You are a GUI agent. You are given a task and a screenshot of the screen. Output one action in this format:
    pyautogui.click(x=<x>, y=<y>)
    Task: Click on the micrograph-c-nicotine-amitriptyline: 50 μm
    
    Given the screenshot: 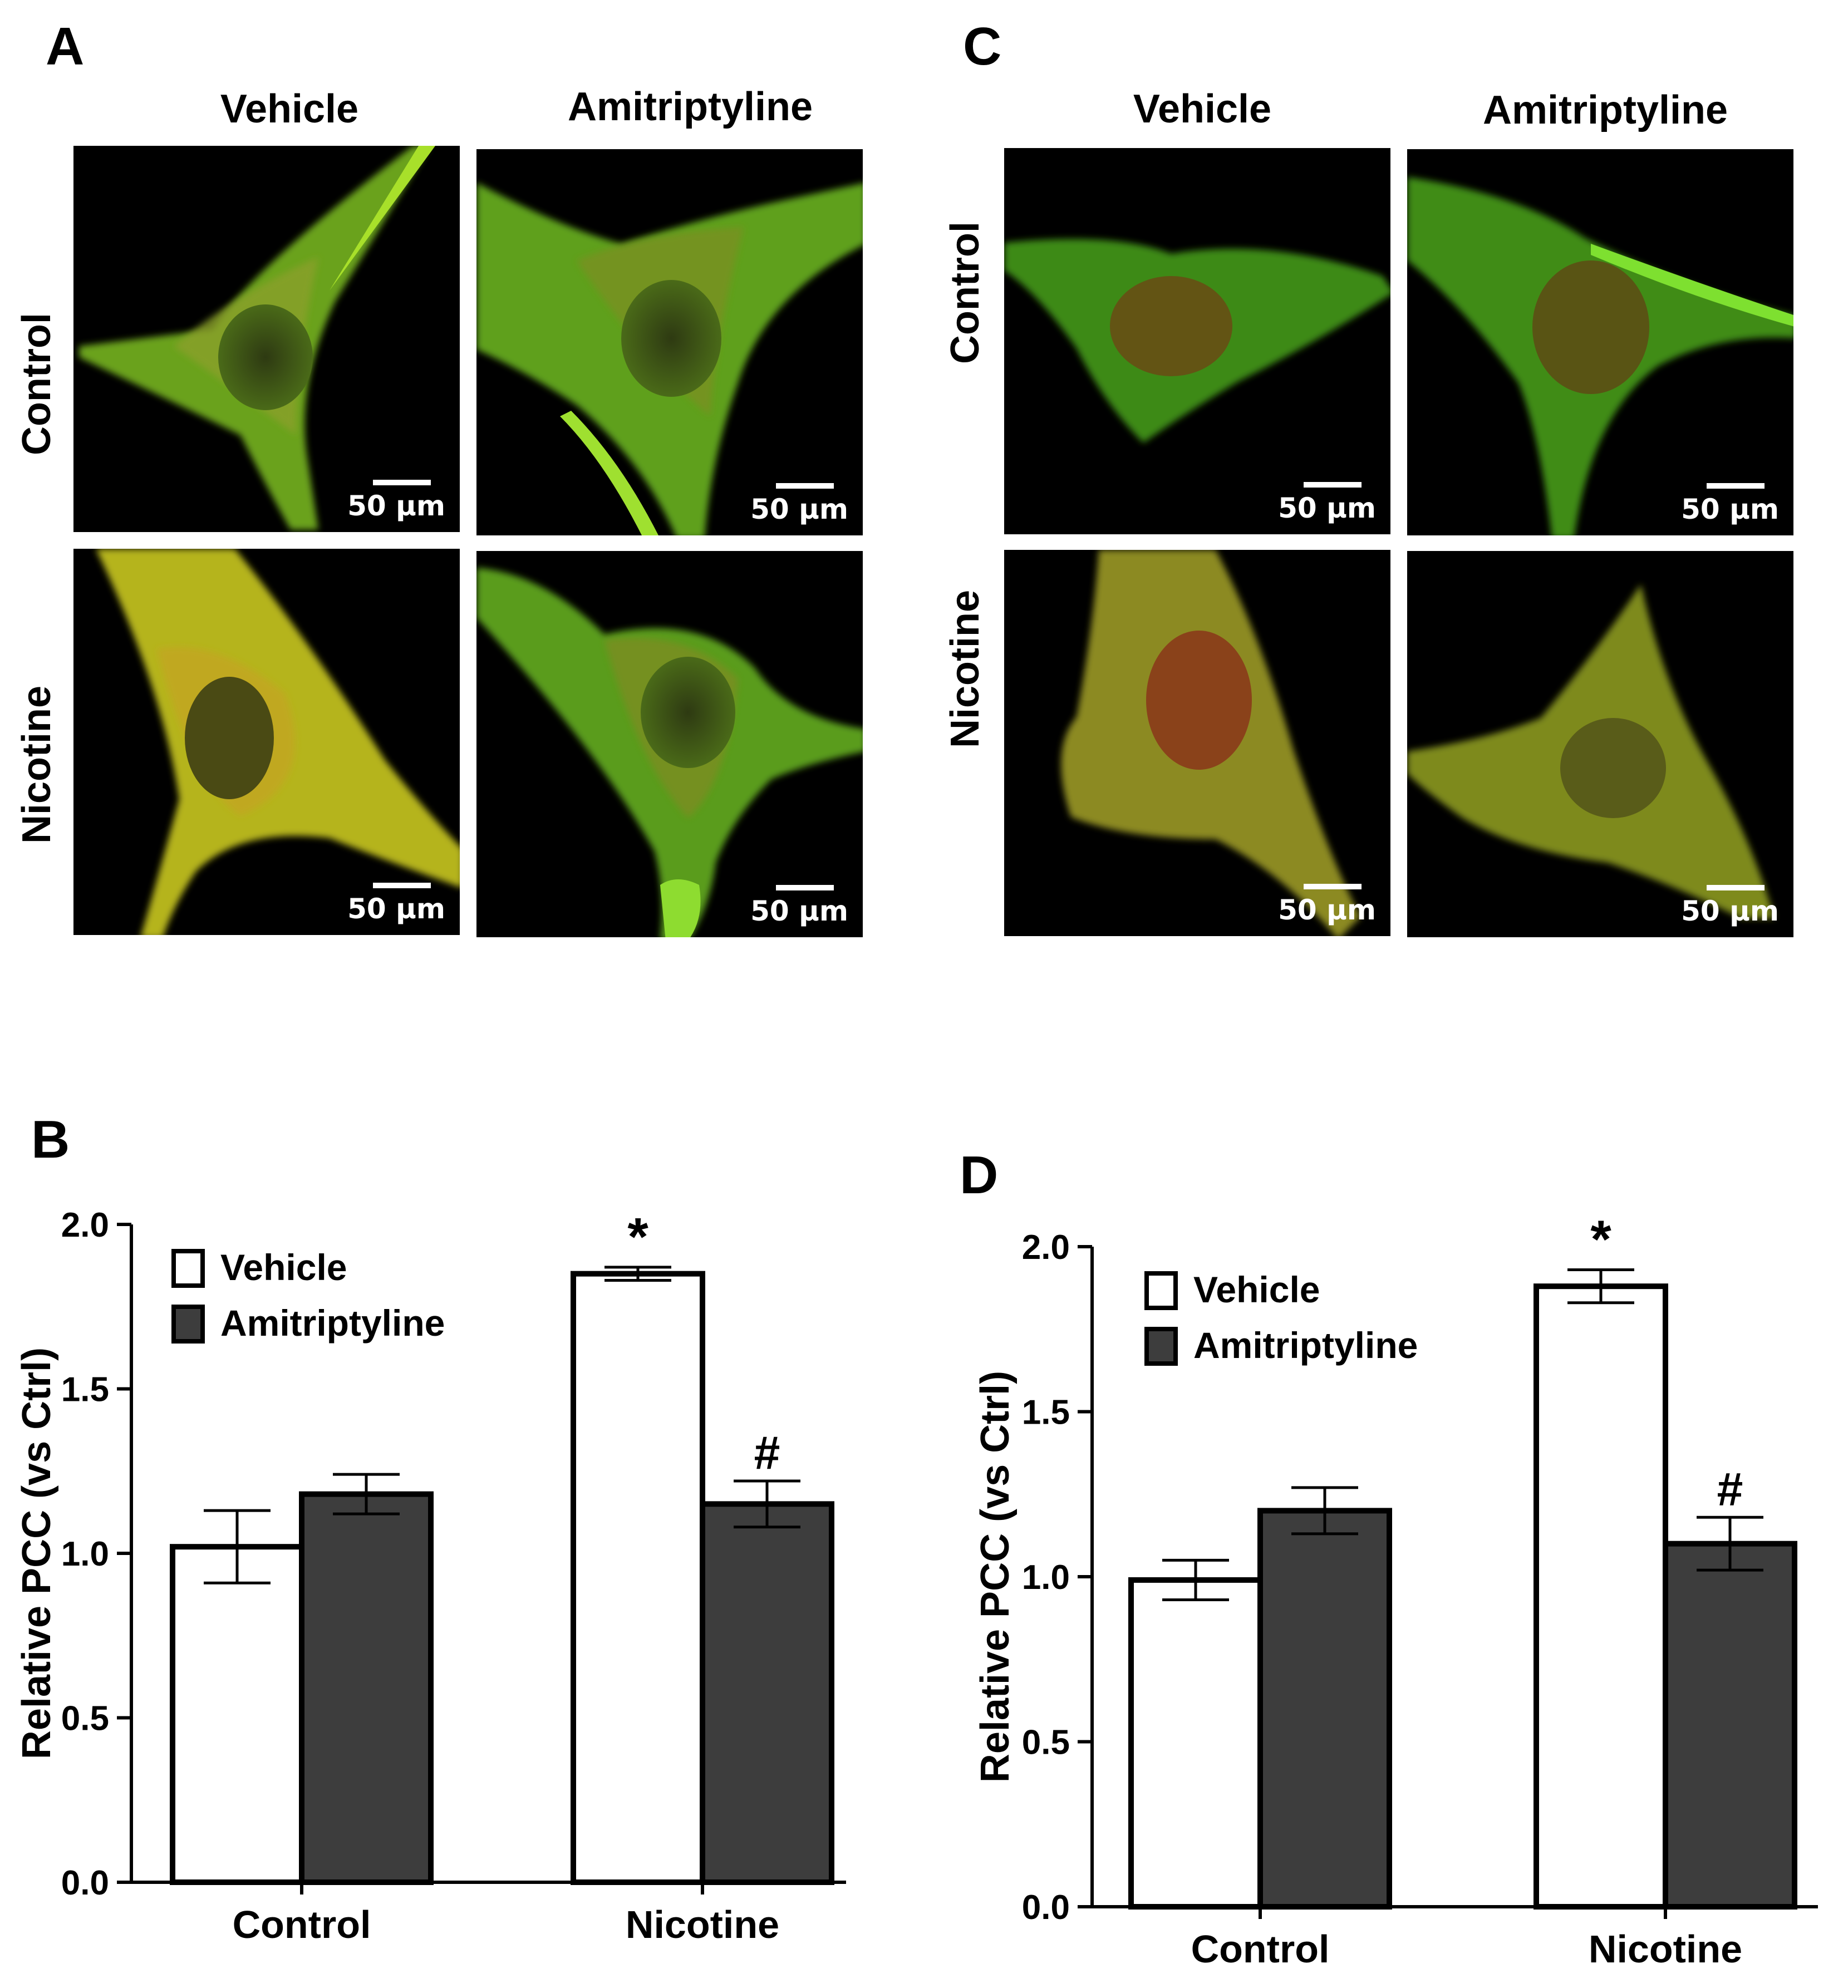 What is the action you would take?
    pyautogui.click(x=1600, y=744)
    